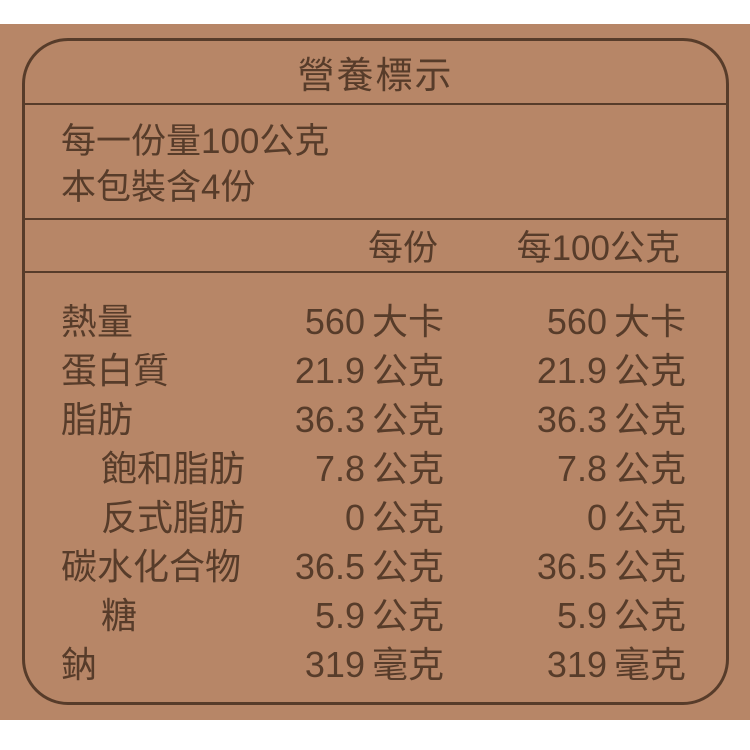  I want to click on row-value-per-serving: 560 大卡, so click(374, 321).